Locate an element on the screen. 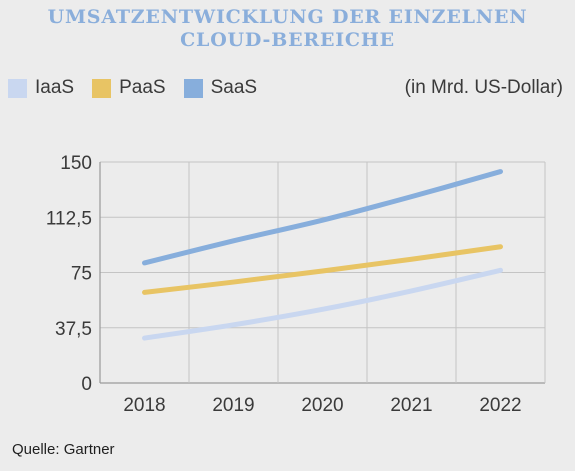  x-tick-label: 2019 is located at coordinates (233, 405).